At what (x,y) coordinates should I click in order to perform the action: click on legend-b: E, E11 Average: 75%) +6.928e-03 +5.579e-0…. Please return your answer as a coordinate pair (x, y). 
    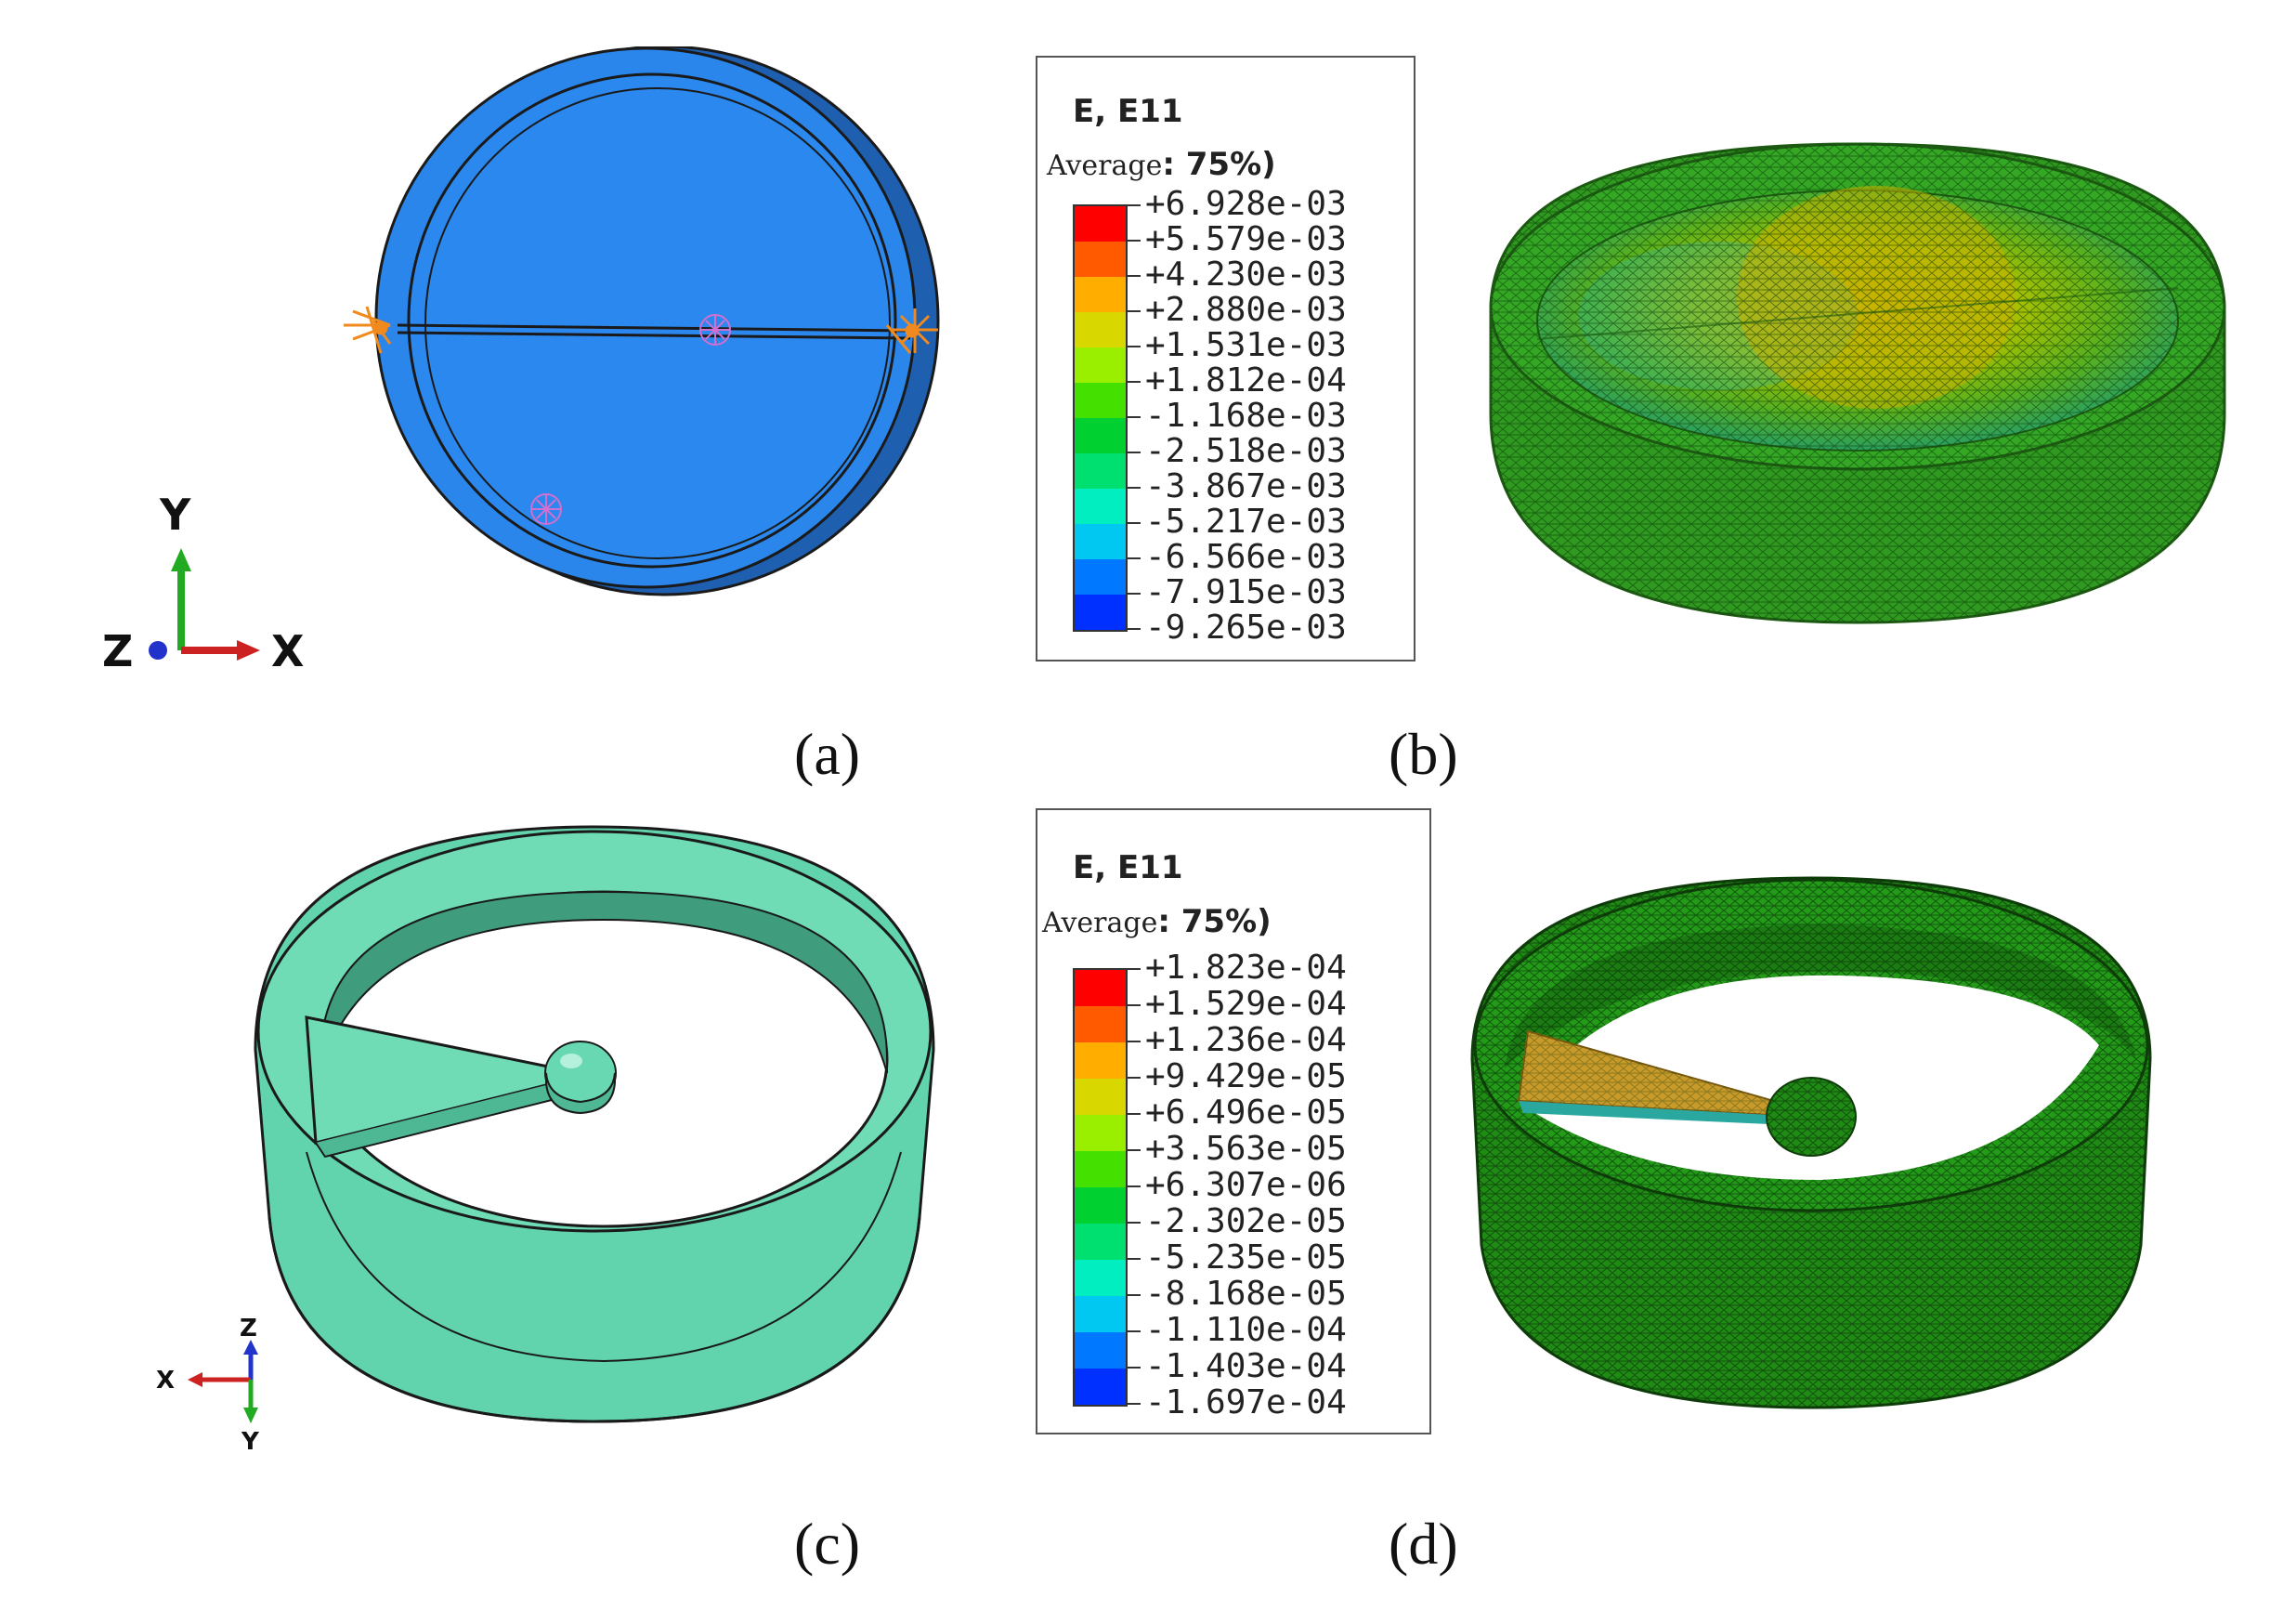
    Looking at the image, I should click on (1225, 359).